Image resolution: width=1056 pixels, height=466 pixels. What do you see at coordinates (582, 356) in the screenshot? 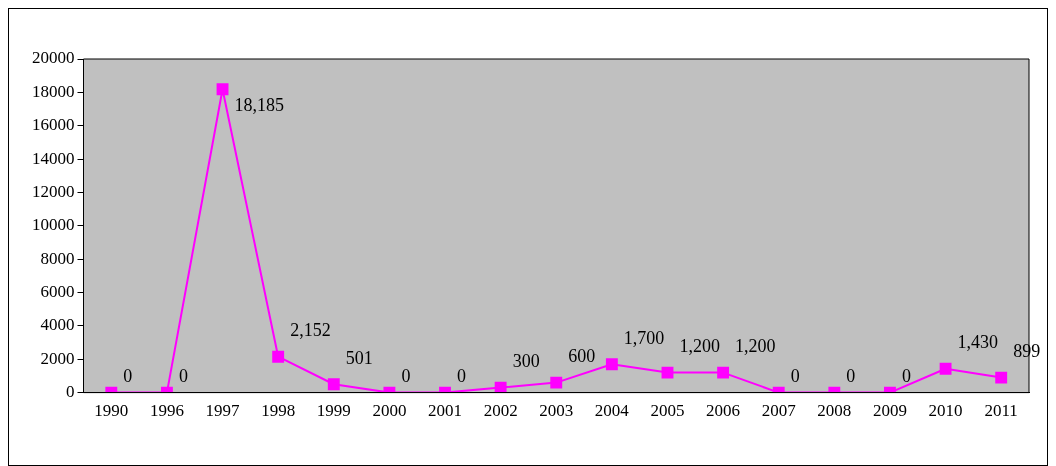
I see `data-label: 600` at bounding box center [582, 356].